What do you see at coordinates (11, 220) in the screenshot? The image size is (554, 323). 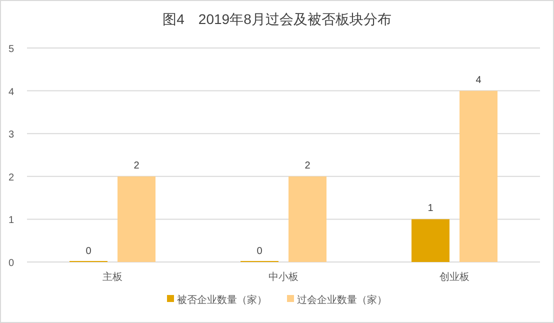 I see `y-tick-label: 1` at bounding box center [11, 220].